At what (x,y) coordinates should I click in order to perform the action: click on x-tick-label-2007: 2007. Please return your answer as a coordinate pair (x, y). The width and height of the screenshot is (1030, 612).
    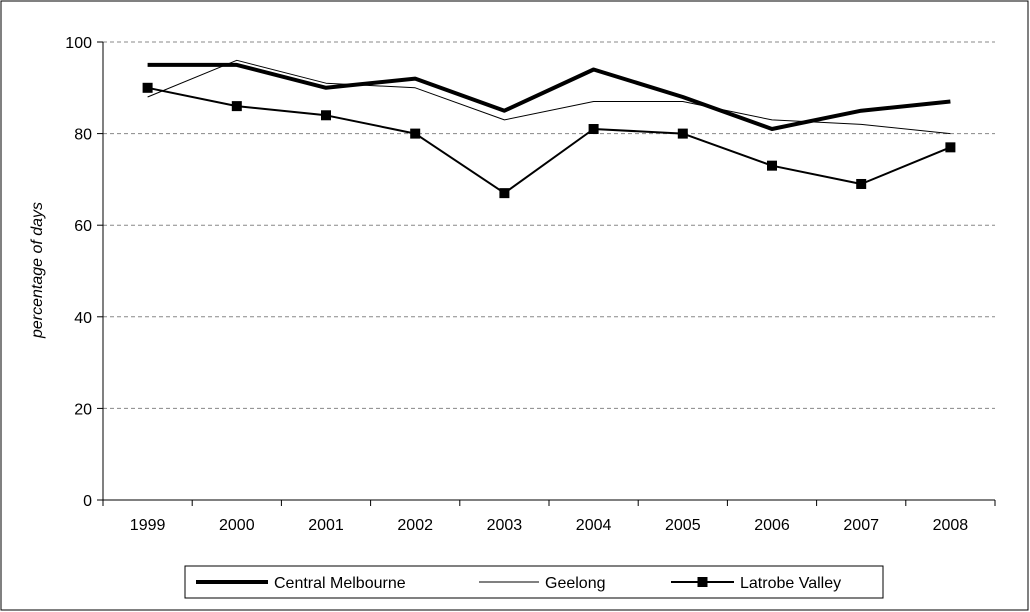
    Looking at the image, I should click on (861, 525).